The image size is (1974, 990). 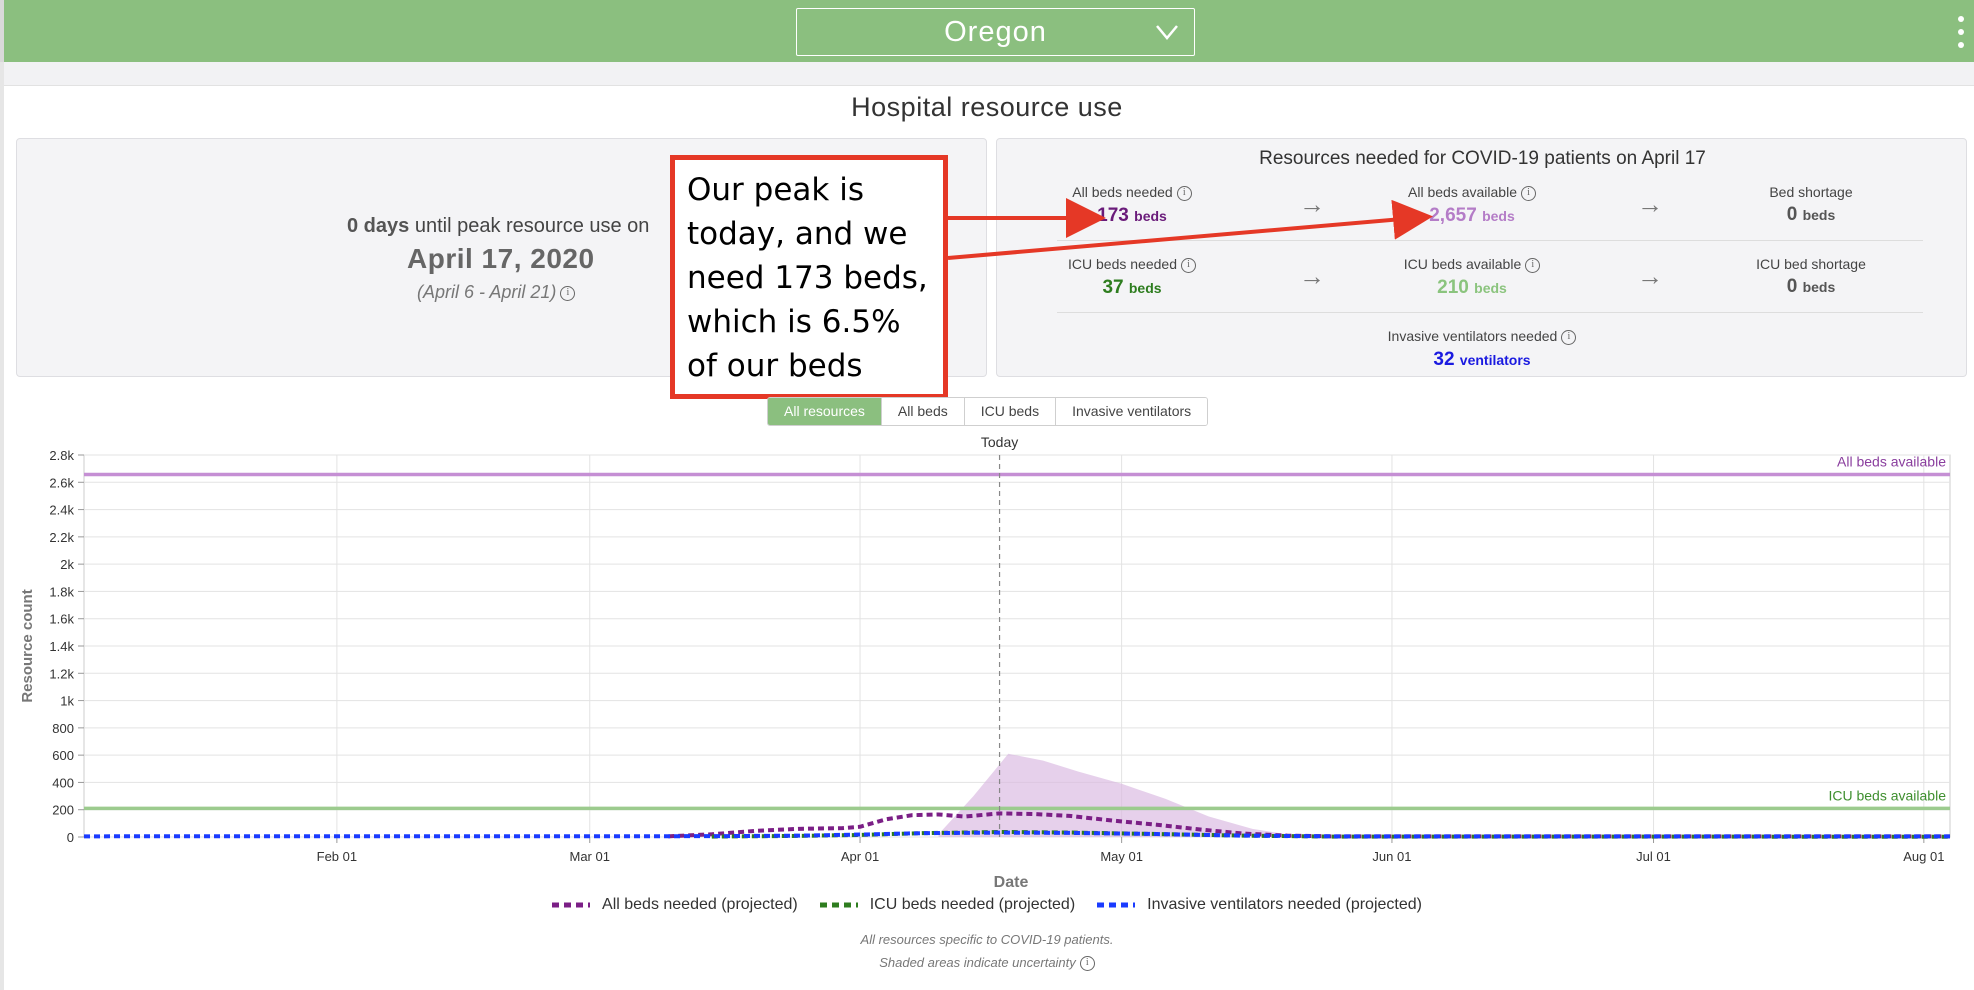 I want to click on uncertainty-area, so click(x=1117, y=795).